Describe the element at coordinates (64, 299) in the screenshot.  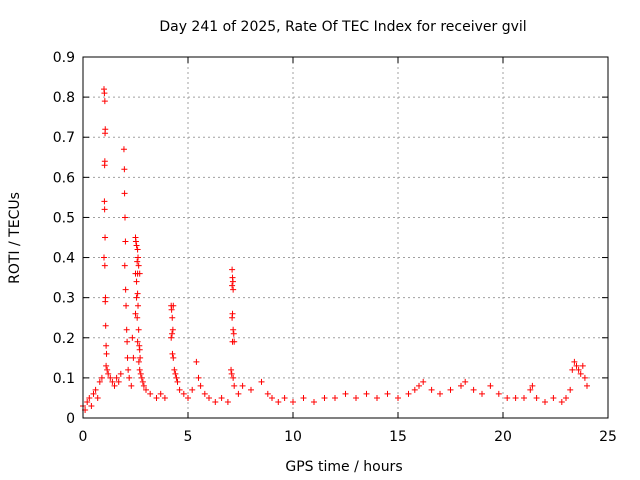
I see `y-tick-label: 0.3` at that location.